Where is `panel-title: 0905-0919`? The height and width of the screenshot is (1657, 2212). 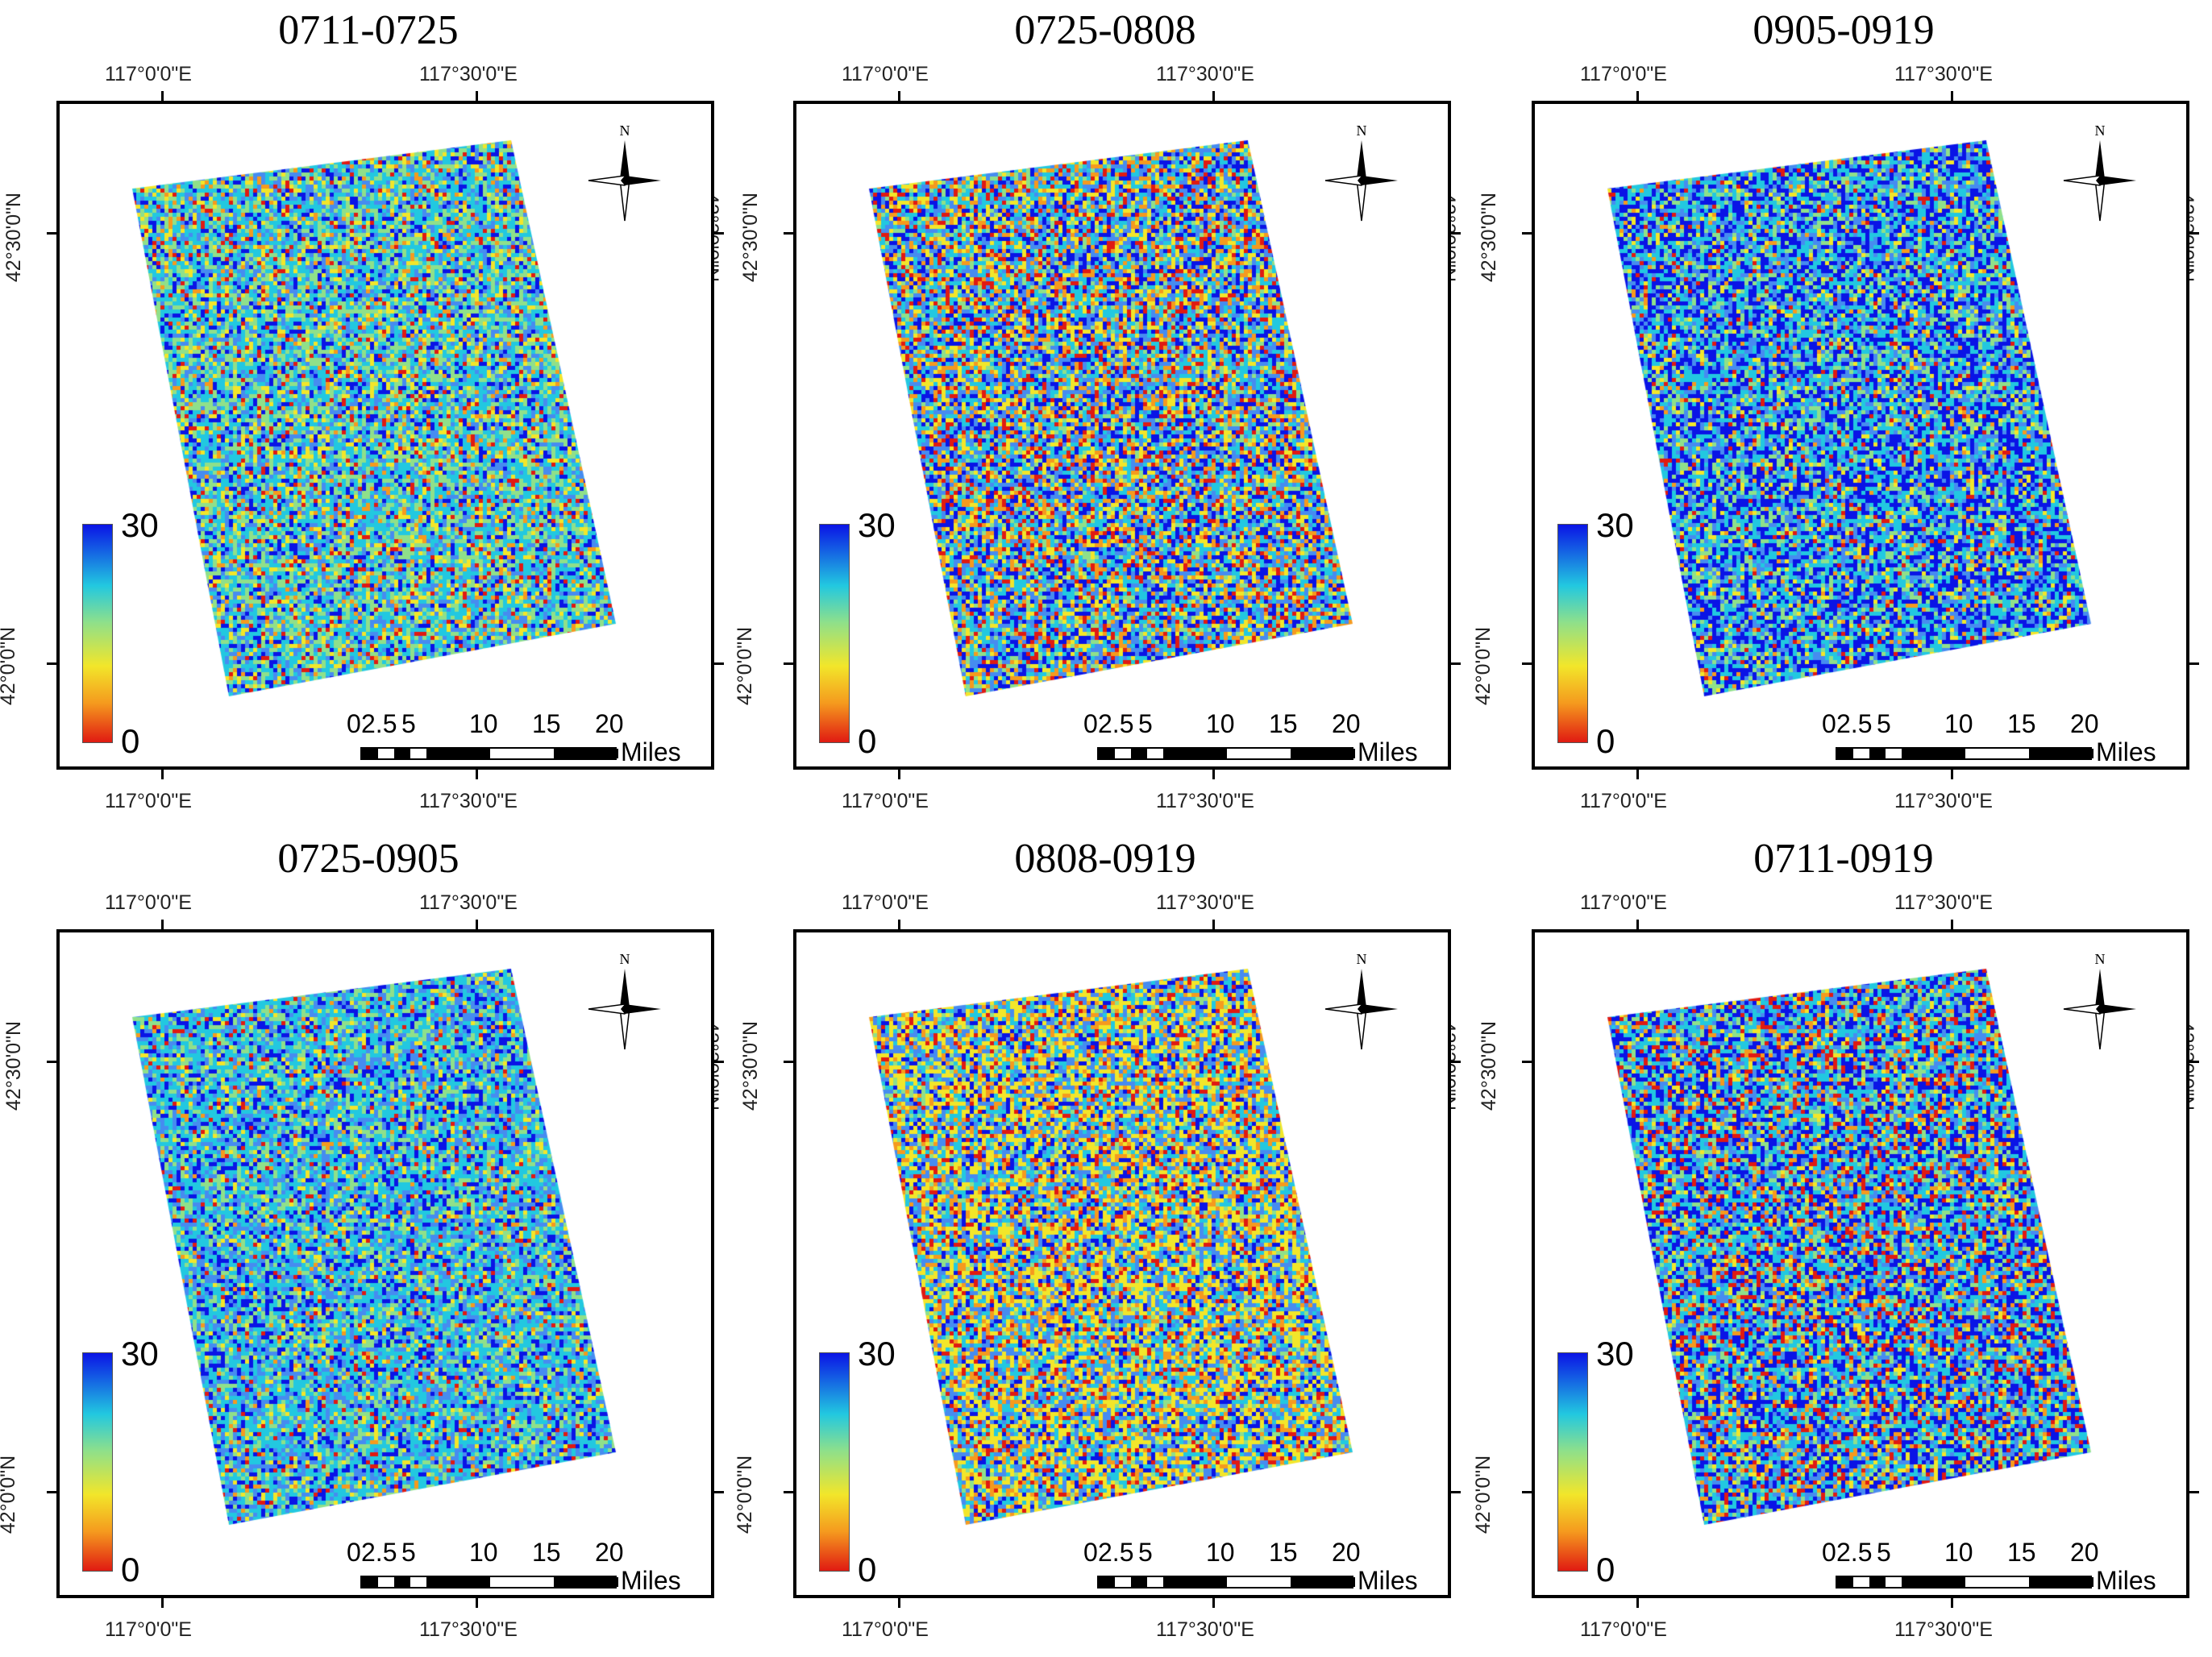 panel-title: 0905-0919 is located at coordinates (1844, 30).